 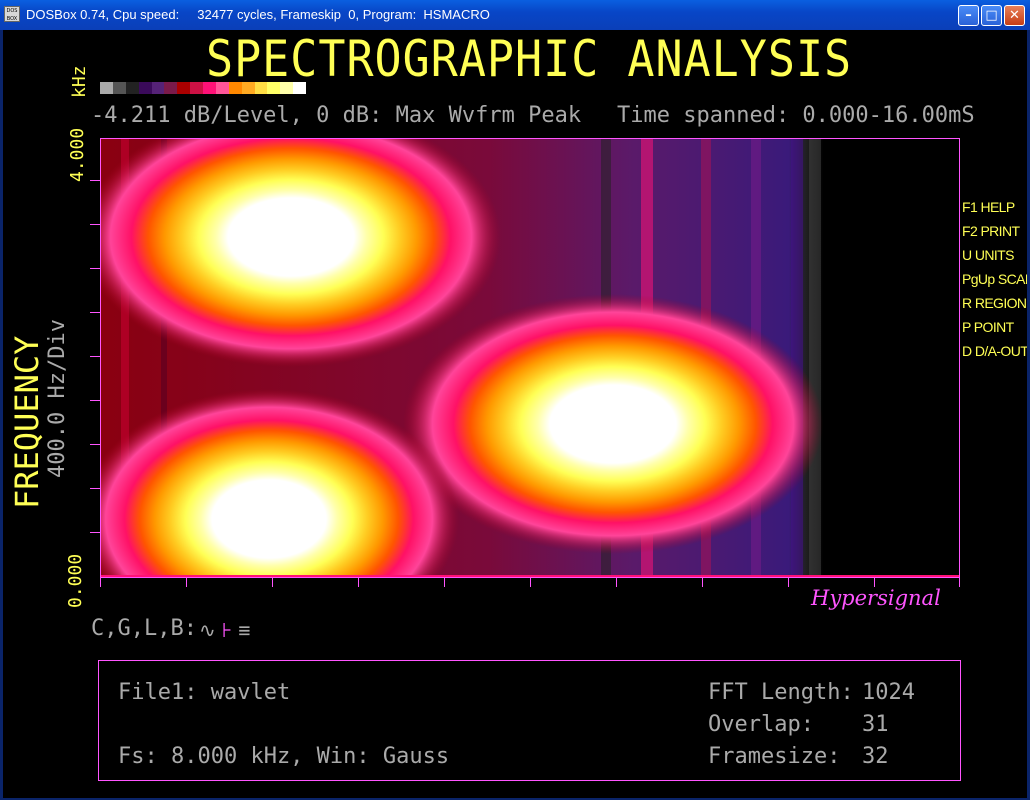 I want to click on fft-length-label: FFT Length:, so click(x=781, y=692).